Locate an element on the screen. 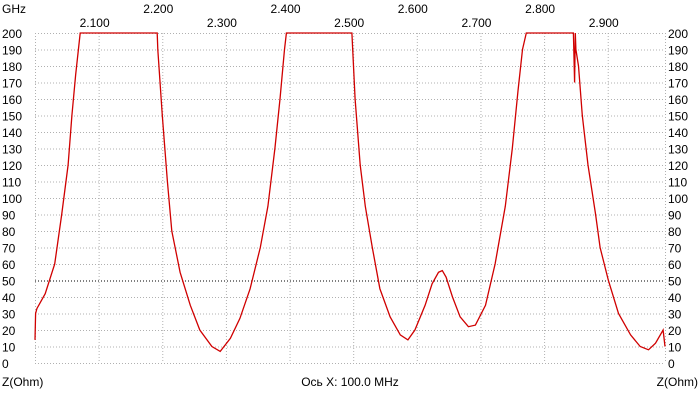  y-tick-label-left: 80 is located at coordinates (9, 232).